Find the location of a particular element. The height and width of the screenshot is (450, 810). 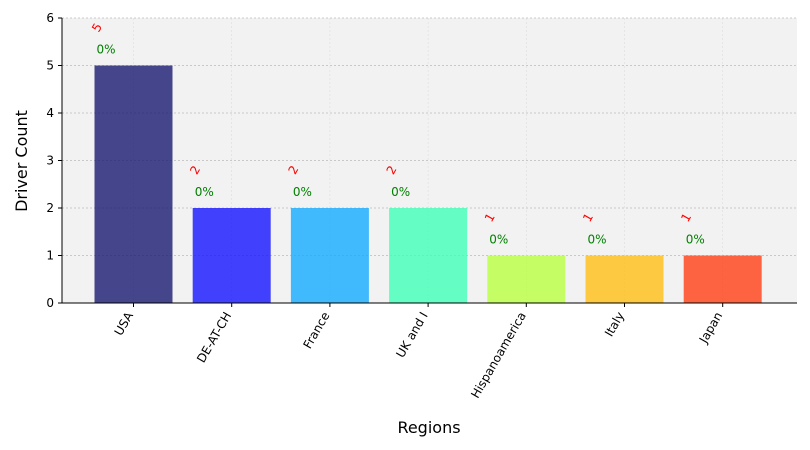

x-tick-label: UK and I is located at coordinates (411, 335).